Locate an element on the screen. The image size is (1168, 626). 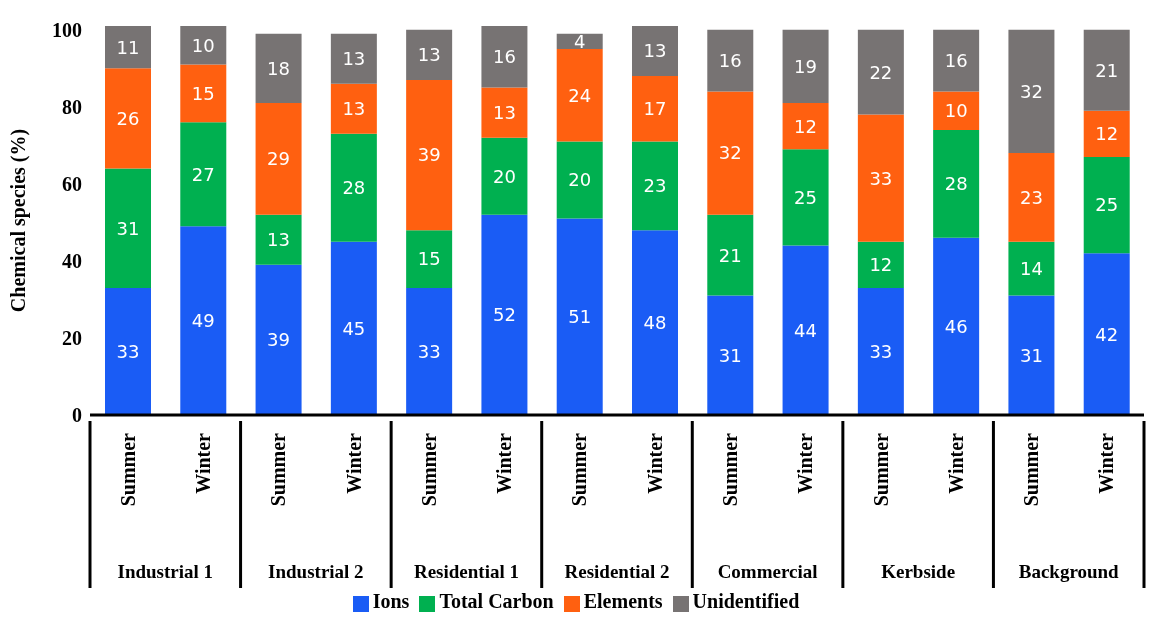
text: Residential 1 is located at coordinates (466, 571).